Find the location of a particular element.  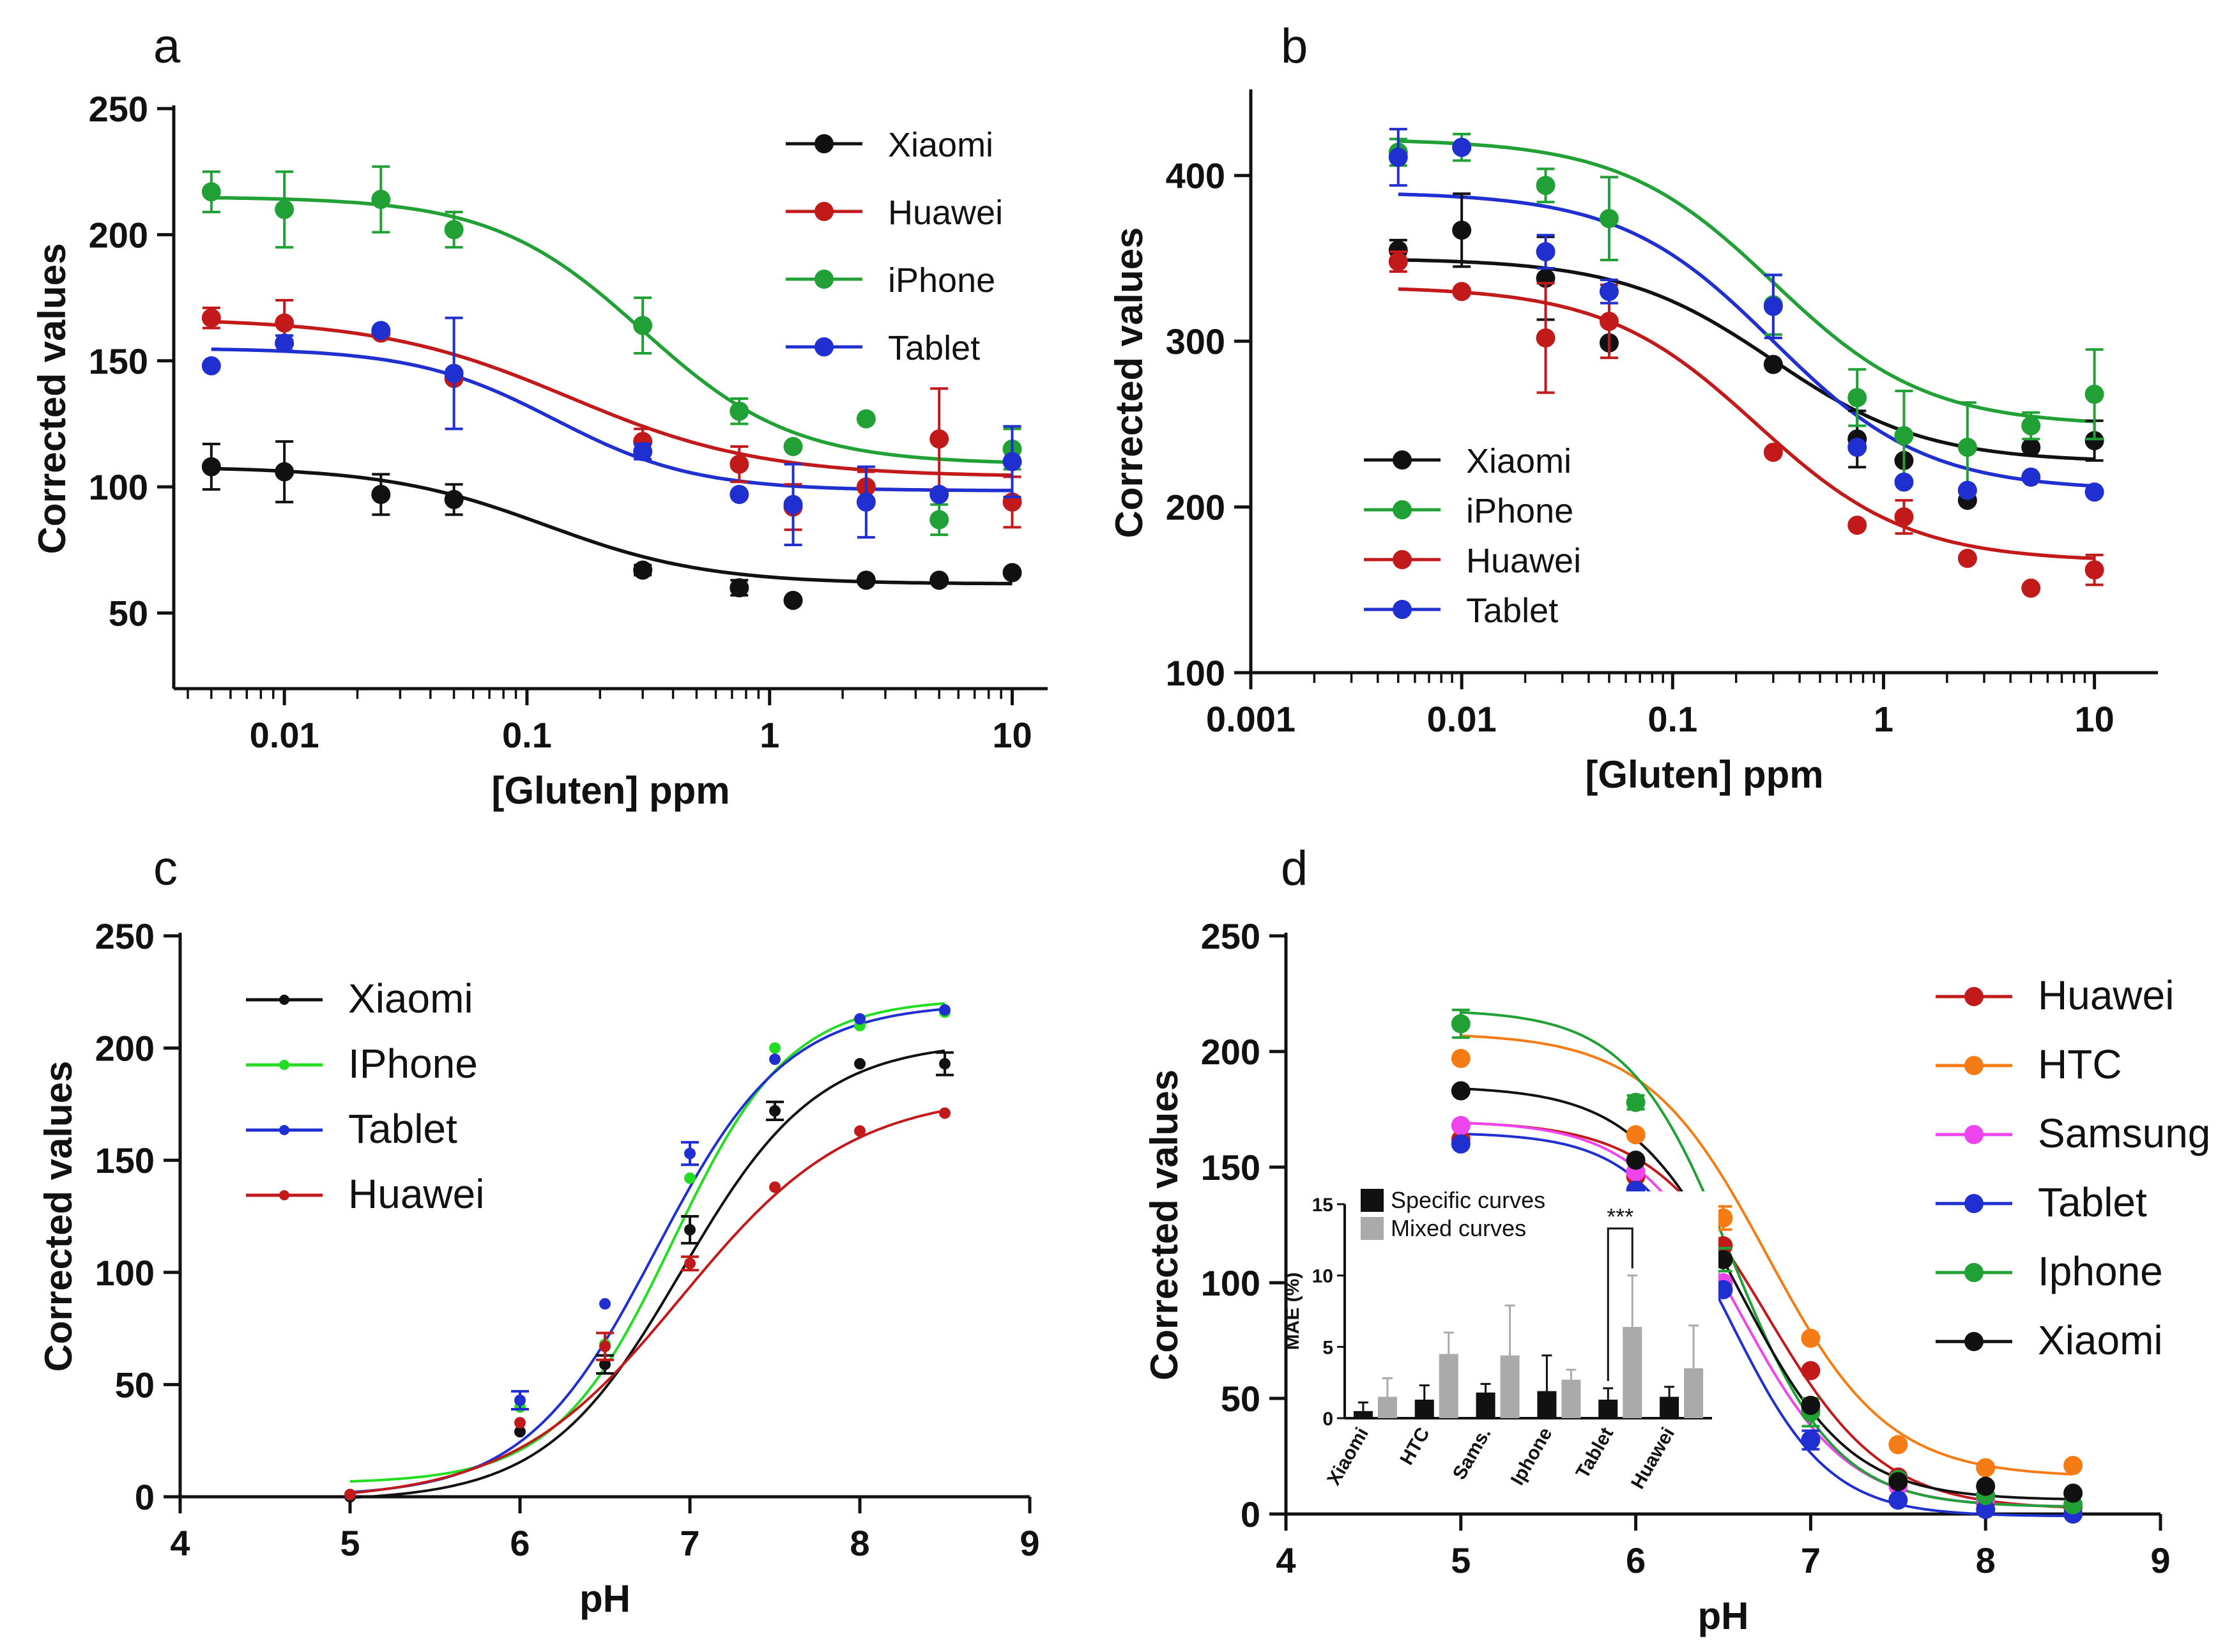

fit-curve-iphone is located at coordinates (647, 1242).